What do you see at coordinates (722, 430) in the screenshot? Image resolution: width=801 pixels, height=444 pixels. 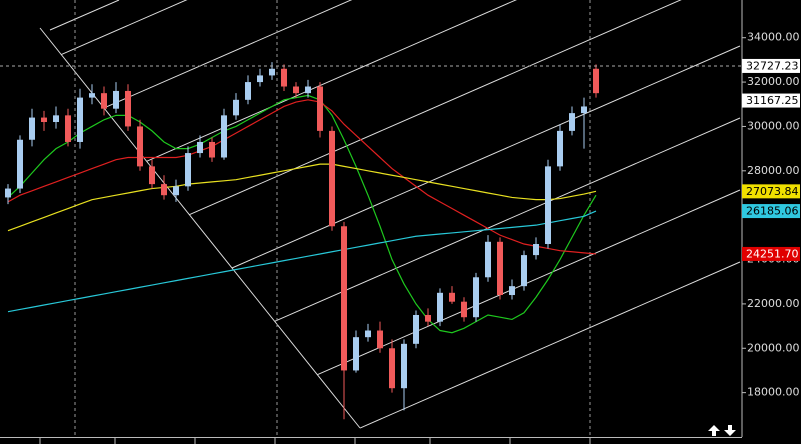 I see `scroll-arrows` at bounding box center [722, 430].